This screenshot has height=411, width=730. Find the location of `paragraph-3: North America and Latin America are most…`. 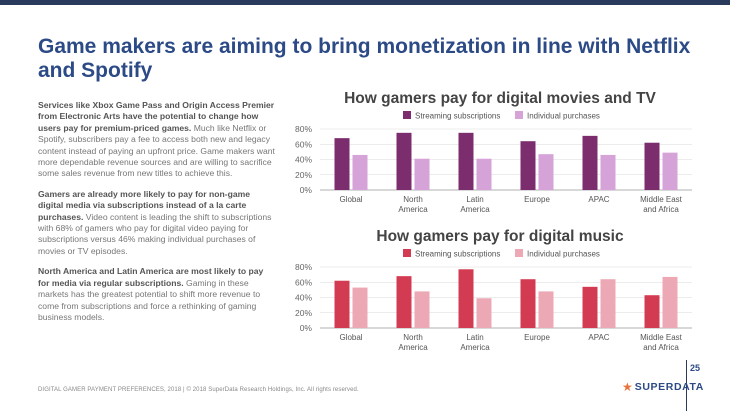

paragraph-3: North America and Latin America are most… is located at coordinates (157, 294).